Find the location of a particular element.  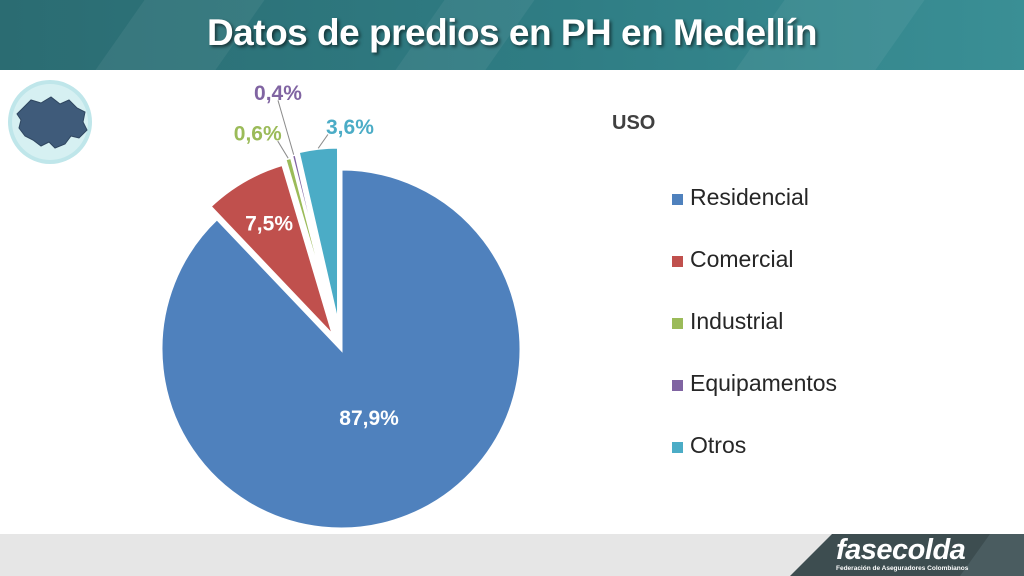

legend-swatch-otros is located at coordinates (677, 447).